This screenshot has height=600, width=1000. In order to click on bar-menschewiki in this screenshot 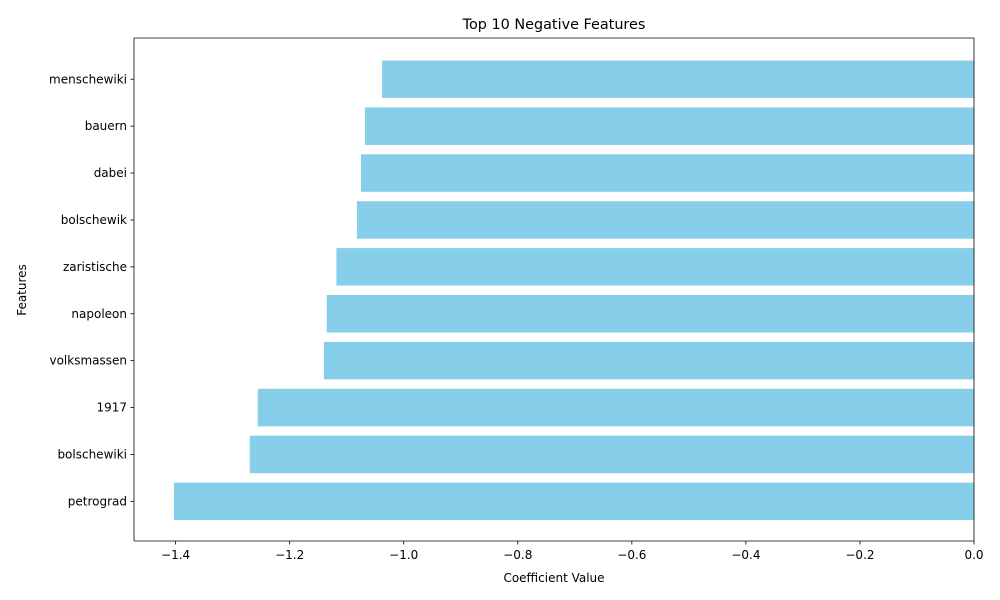, I will do `click(678, 79)`.